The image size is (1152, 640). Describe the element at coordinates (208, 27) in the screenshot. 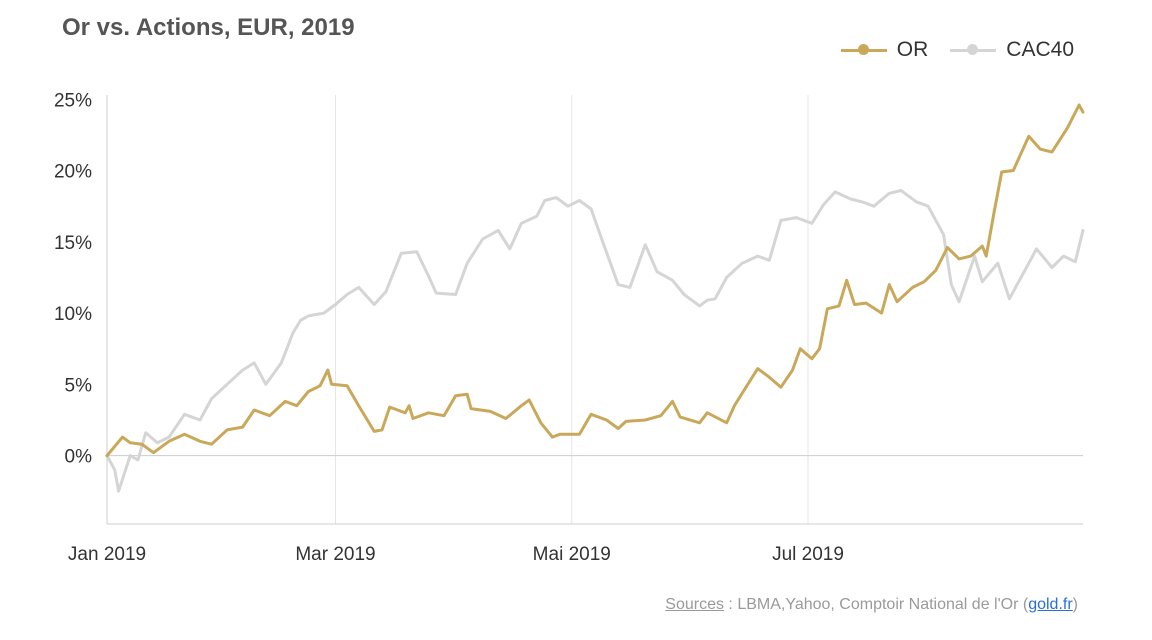

I see `chart-title: Or vs. Actions, EUR, 2019` at that location.